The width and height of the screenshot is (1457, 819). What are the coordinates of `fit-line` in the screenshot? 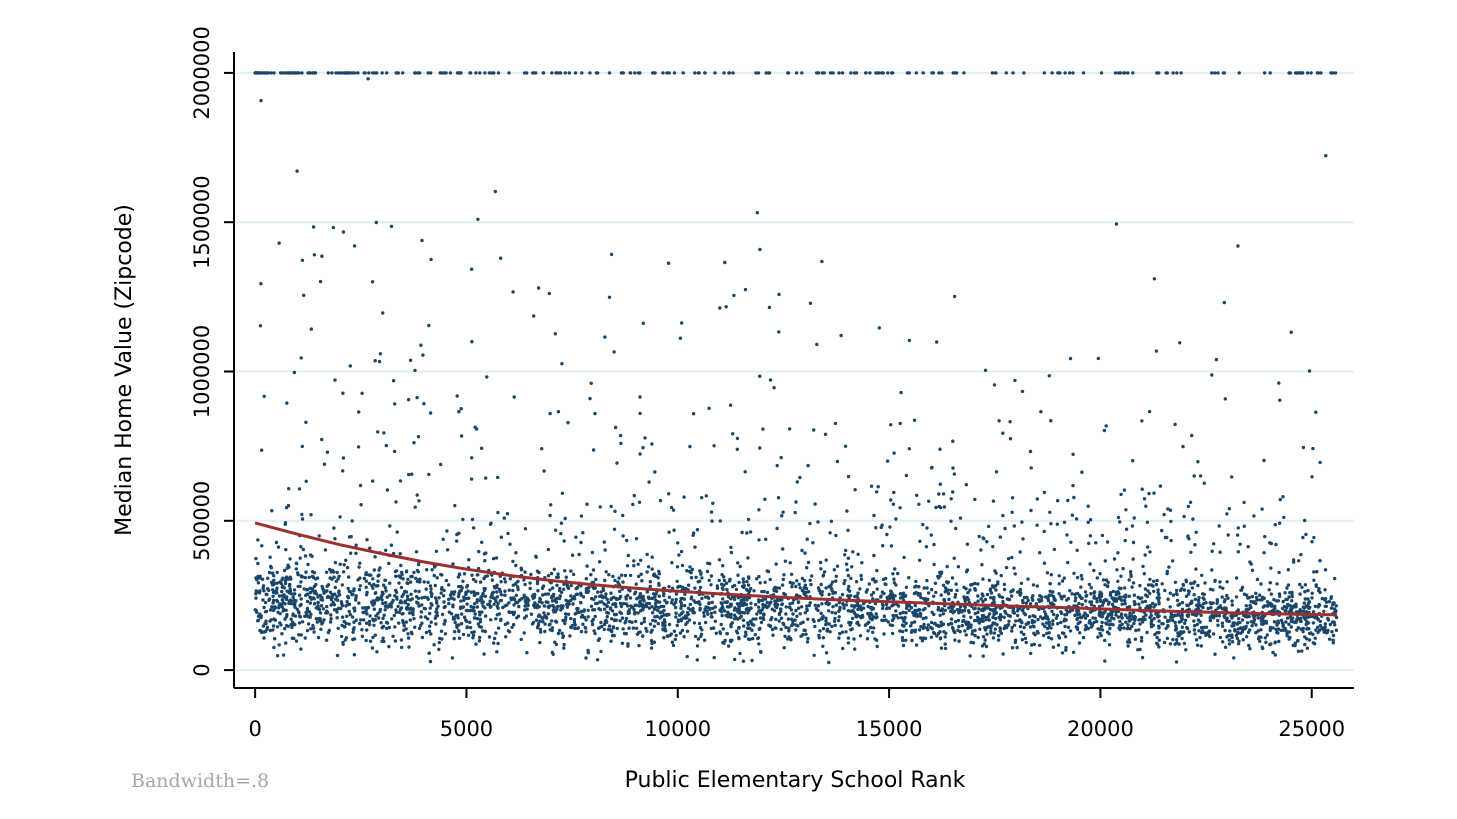 It's located at (796, 569).